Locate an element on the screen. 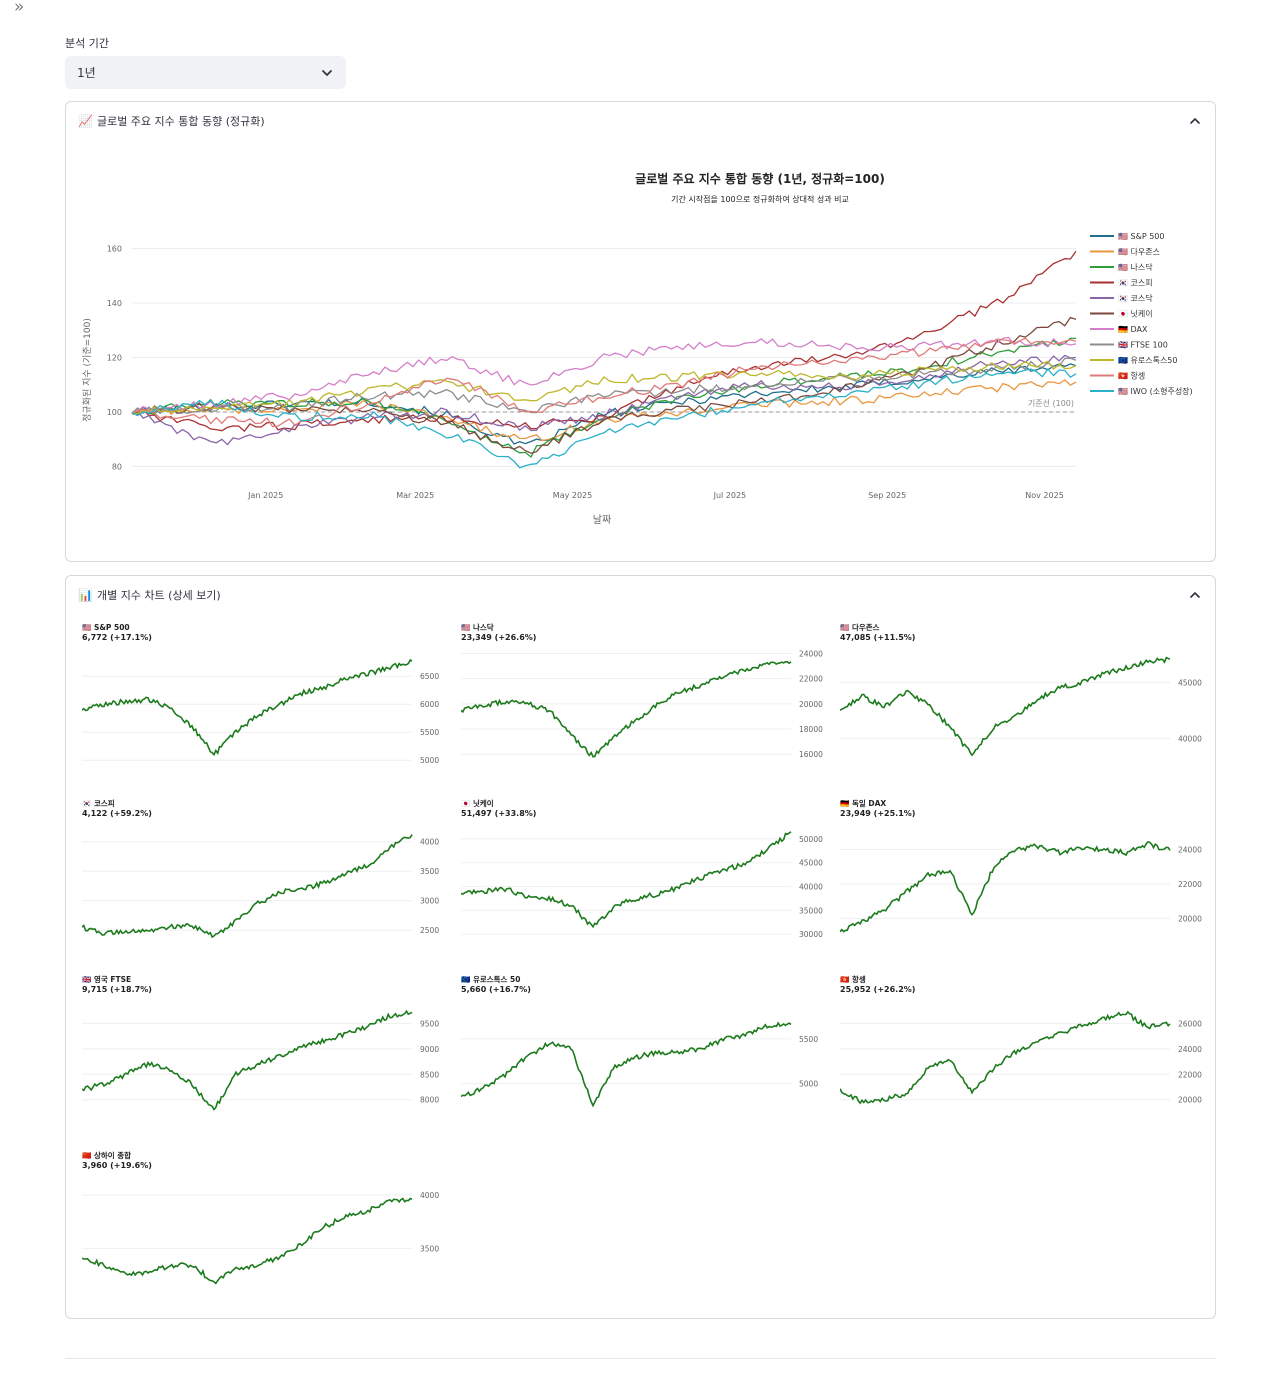 This screenshot has height=1373, width=1280. mini-y-tick-label: 50000 is located at coordinates (811, 839).